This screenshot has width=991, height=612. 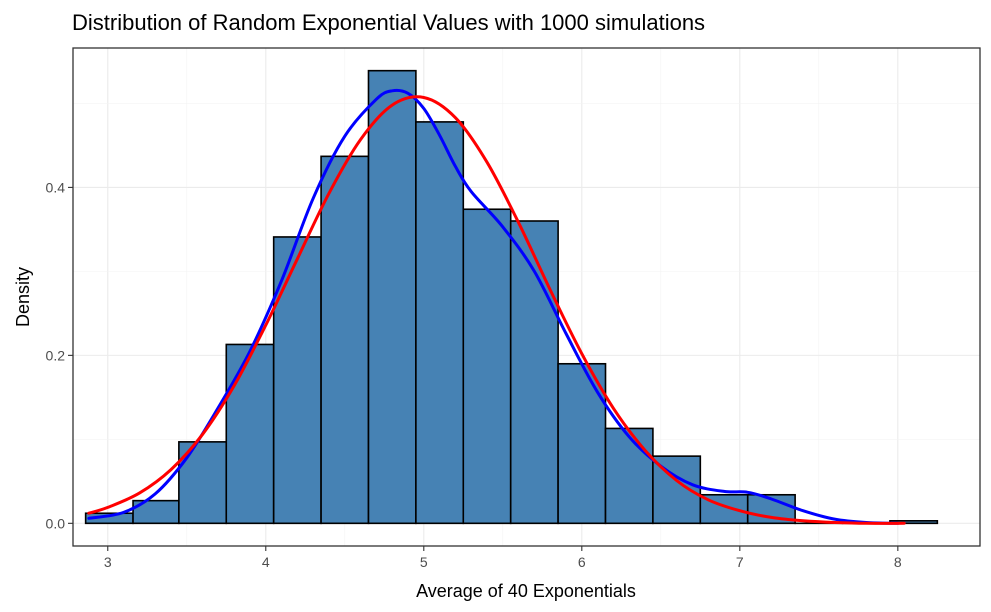 I want to click on x-tick-label: 6, so click(x=582, y=562).